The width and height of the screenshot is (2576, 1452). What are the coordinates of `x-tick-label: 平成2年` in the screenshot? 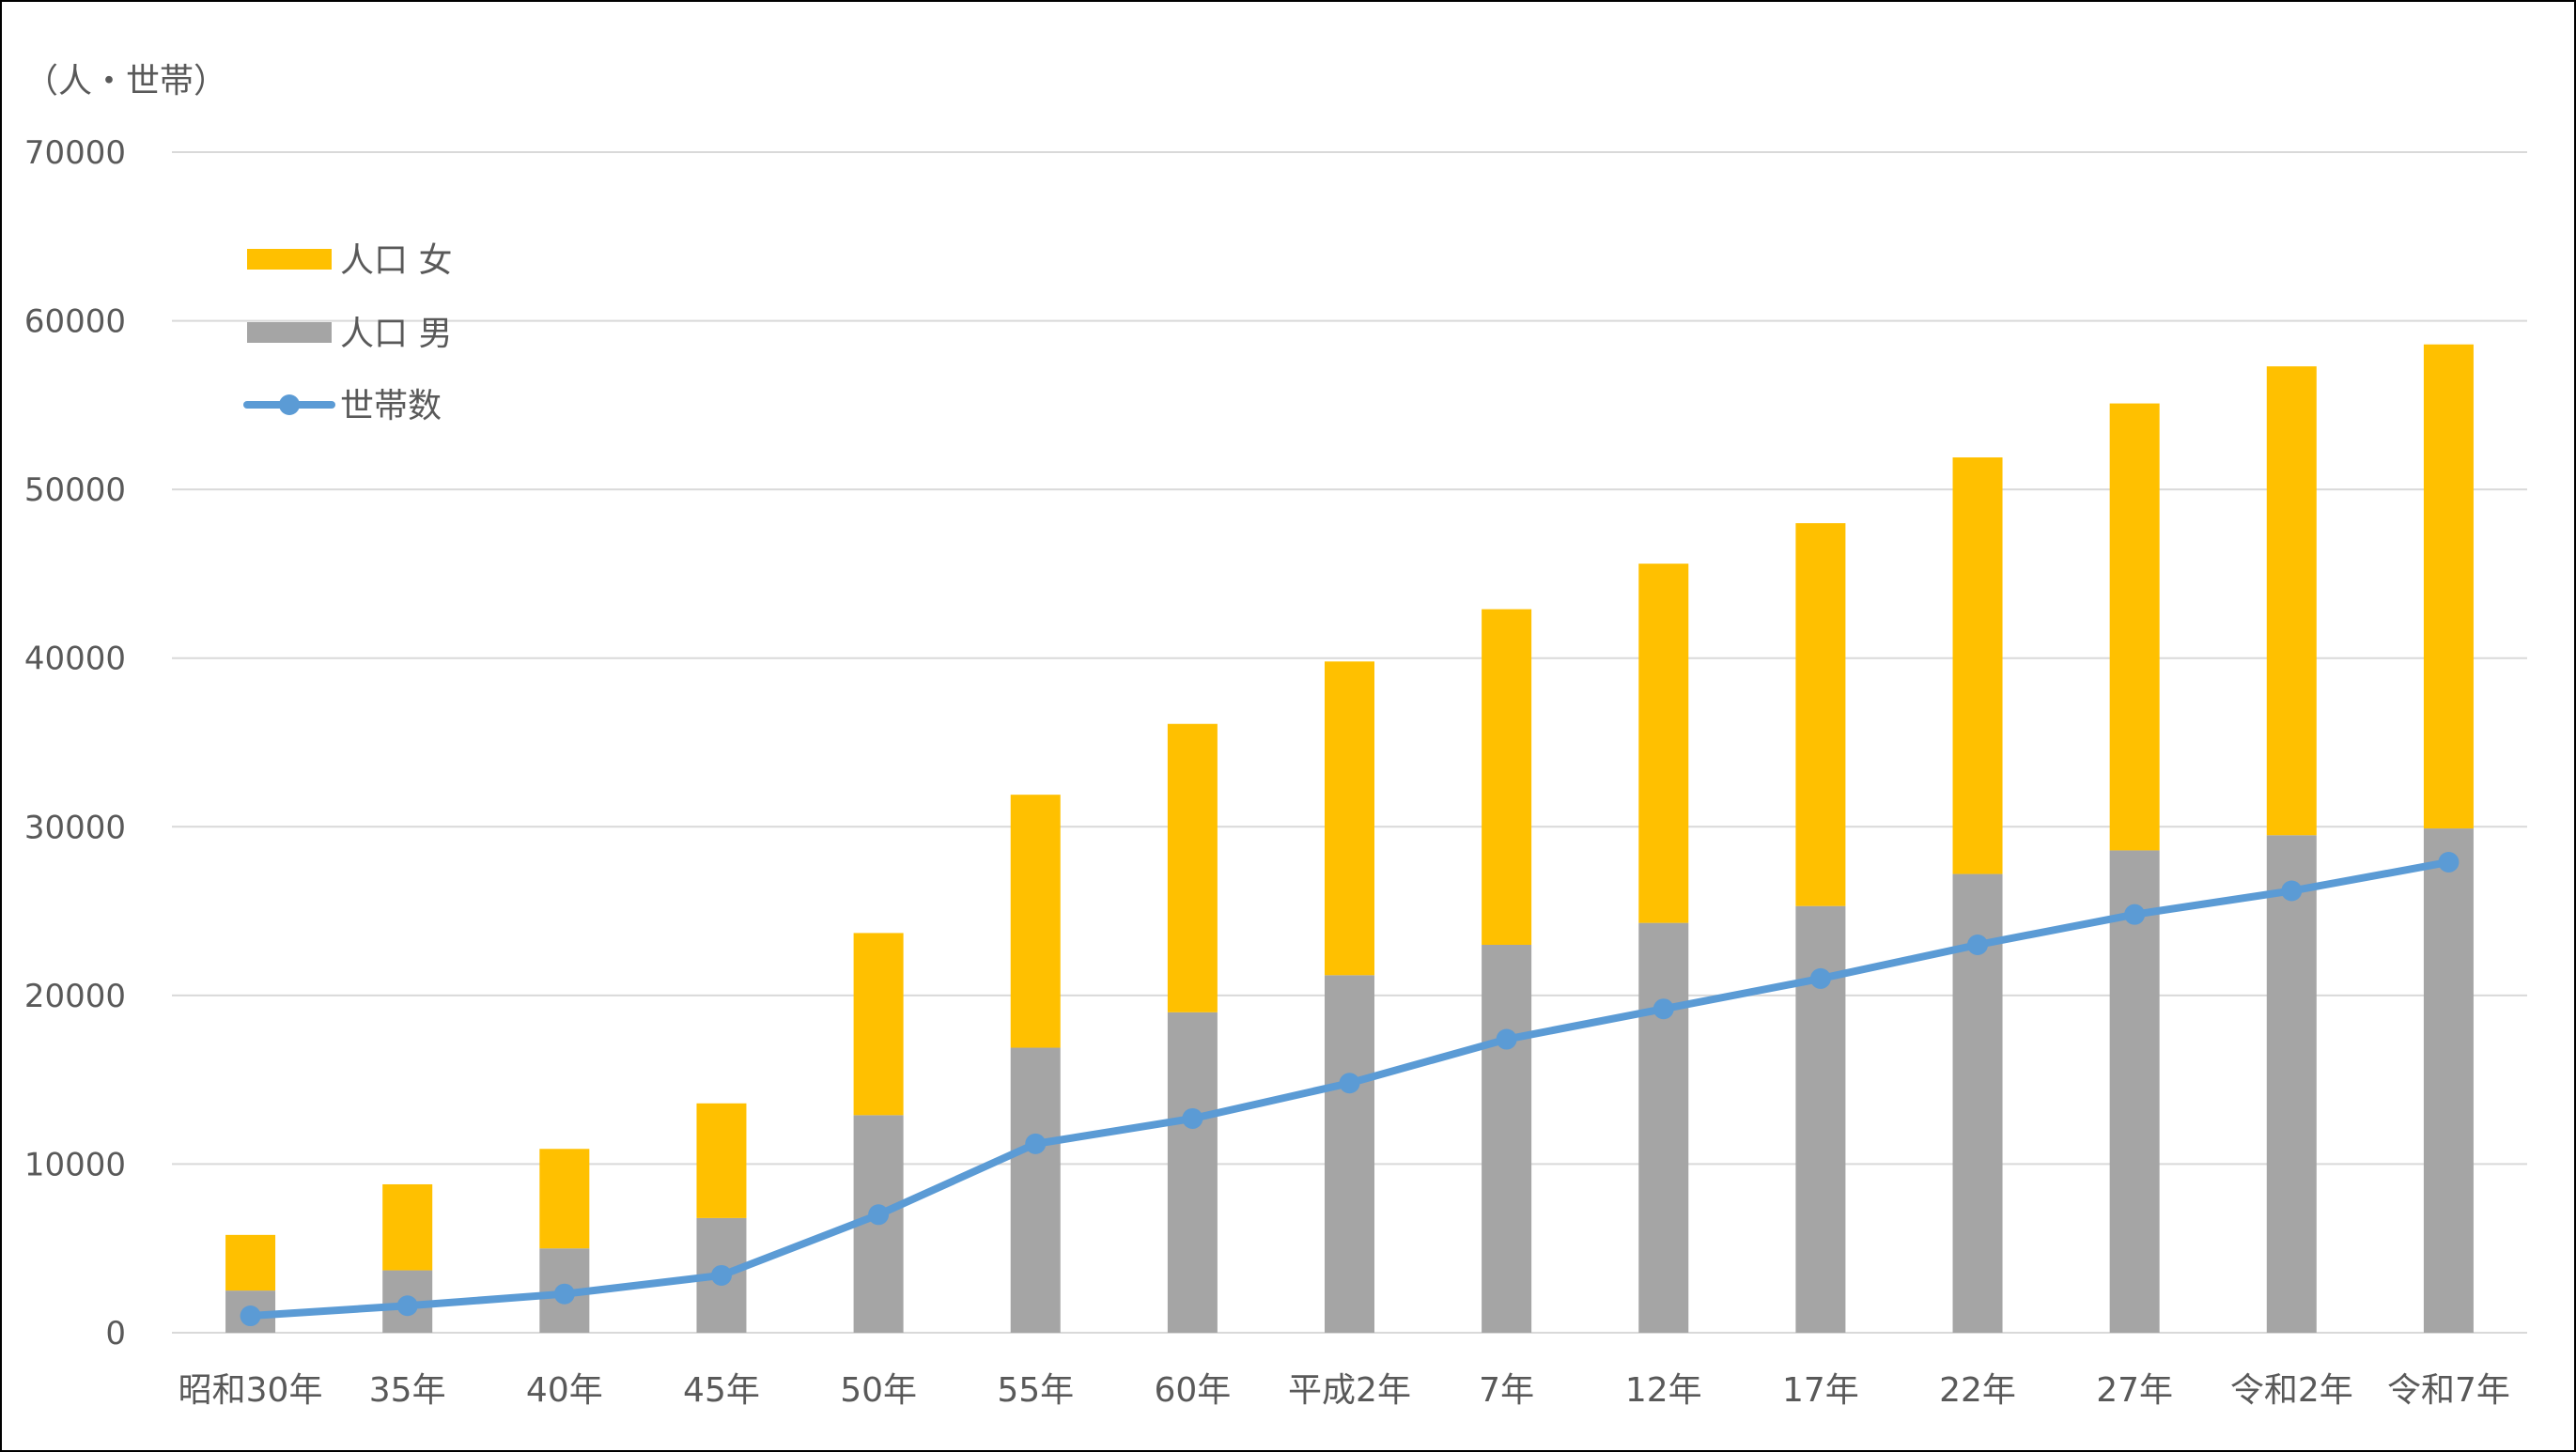 It's located at (1350, 1390).